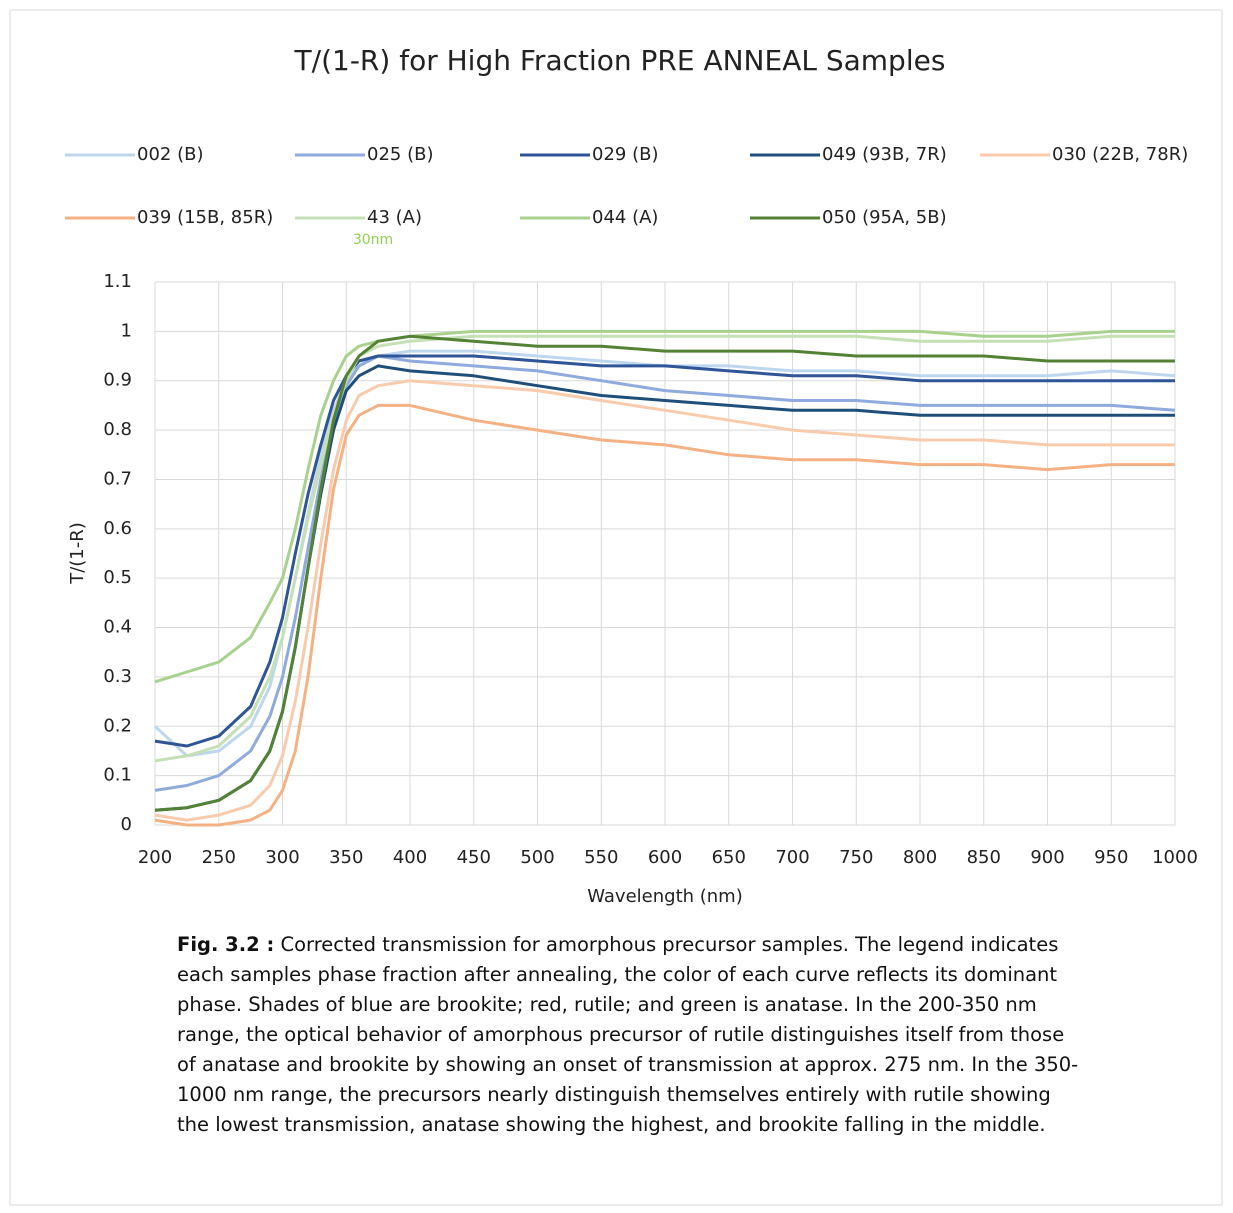  What do you see at coordinates (625, 217) in the screenshot?
I see `legend-label: 044 (A)` at bounding box center [625, 217].